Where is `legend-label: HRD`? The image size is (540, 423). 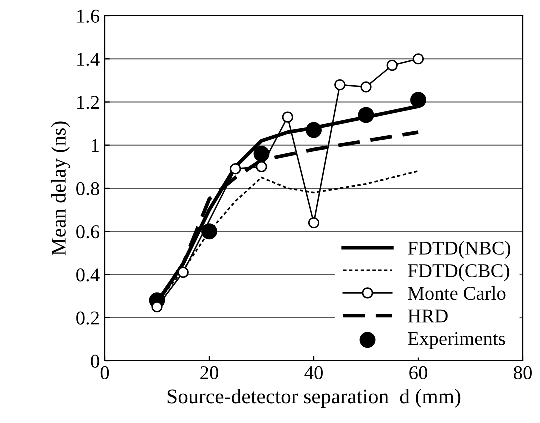
legend-label: HRD is located at coordinates (428, 316).